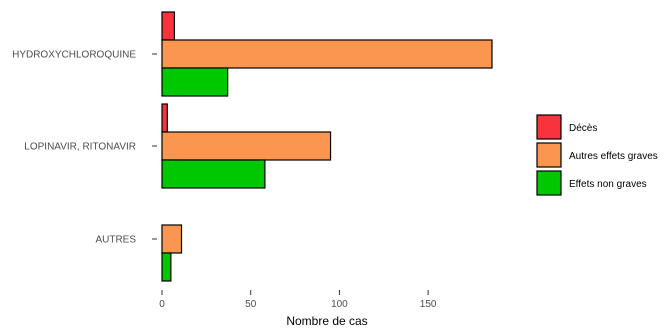  What do you see at coordinates (213, 174) in the screenshot?
I see `bar-lopinavir-ritonavir-effets-non-graves` at bounding box center [213, 174].